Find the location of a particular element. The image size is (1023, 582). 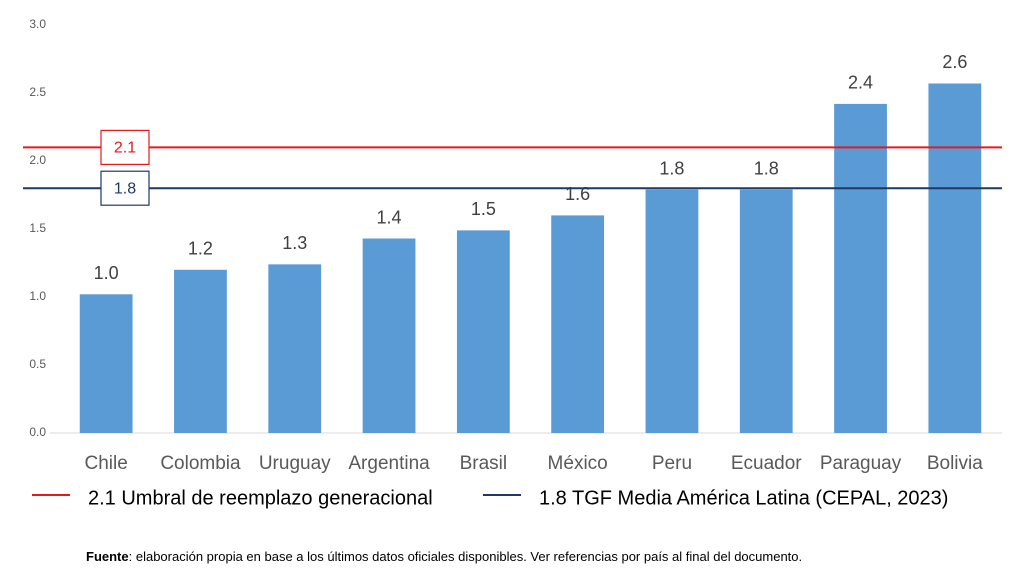

y-tick-label: 0.5 is located at coordinates (37, 364).